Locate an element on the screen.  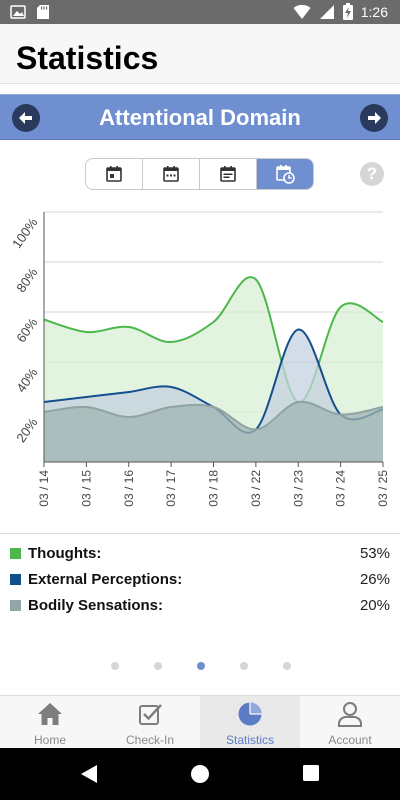
tab-label: Statistics is located at coordinates (249, 740).